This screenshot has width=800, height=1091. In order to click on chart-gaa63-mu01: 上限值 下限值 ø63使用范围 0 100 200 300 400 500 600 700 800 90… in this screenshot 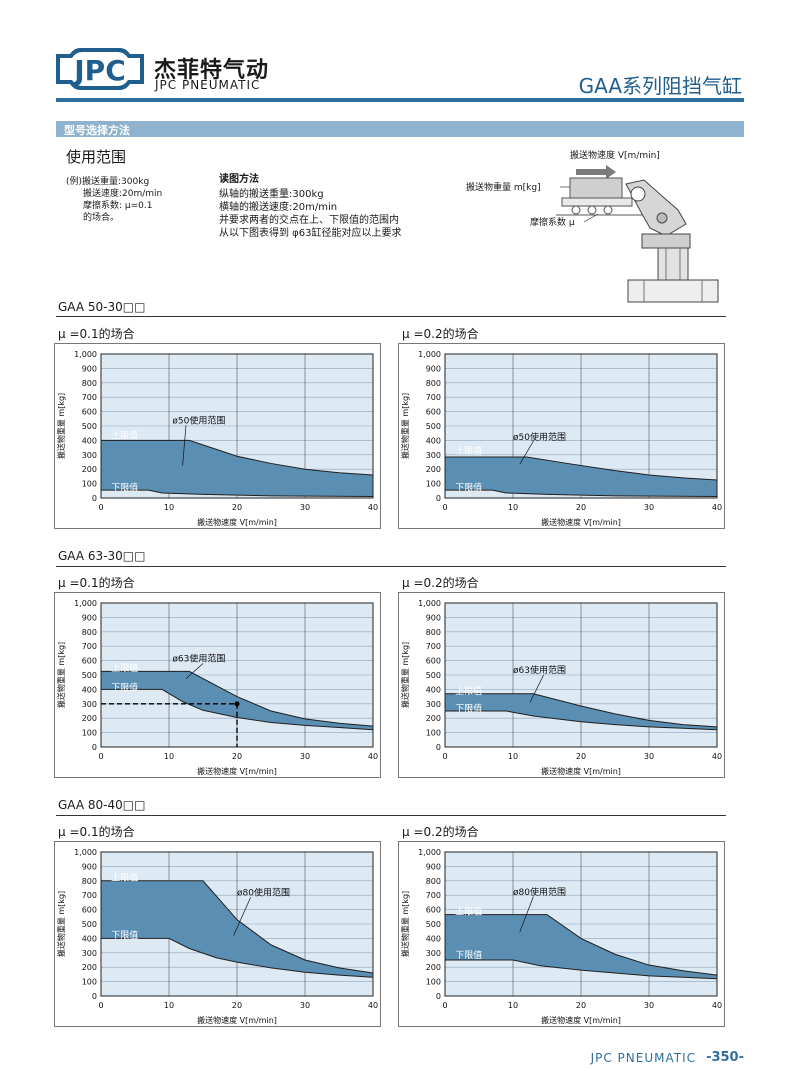, I will do `click(217, 685)`.